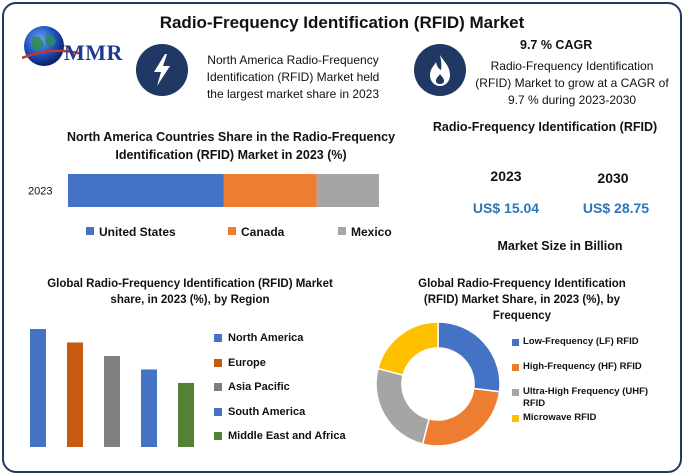 Image resolution: width=684 pixels, height=475 pixels. Describe the element at coordinates (247, 362) in the screenshot. I see `region-legend-label: Europe` at that location.